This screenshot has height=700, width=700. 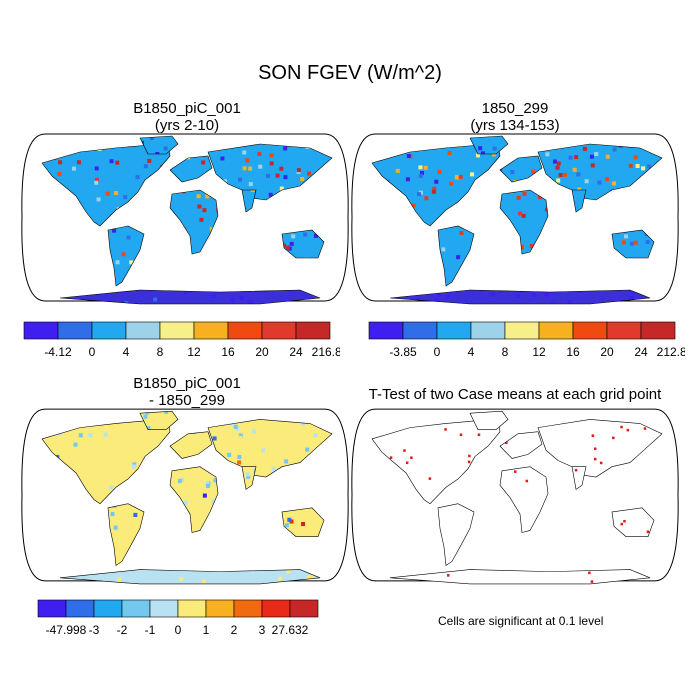 What do you see at coordinates (150, 630) in the screenshot?
I see `colorbar-tick-label: -1` at bounding box center [150, 630].